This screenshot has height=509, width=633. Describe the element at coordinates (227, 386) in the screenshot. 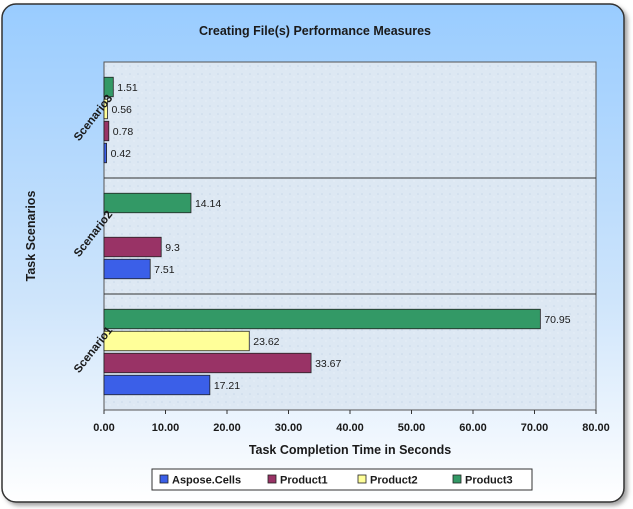

I see `data-label: 17.21` at that location.